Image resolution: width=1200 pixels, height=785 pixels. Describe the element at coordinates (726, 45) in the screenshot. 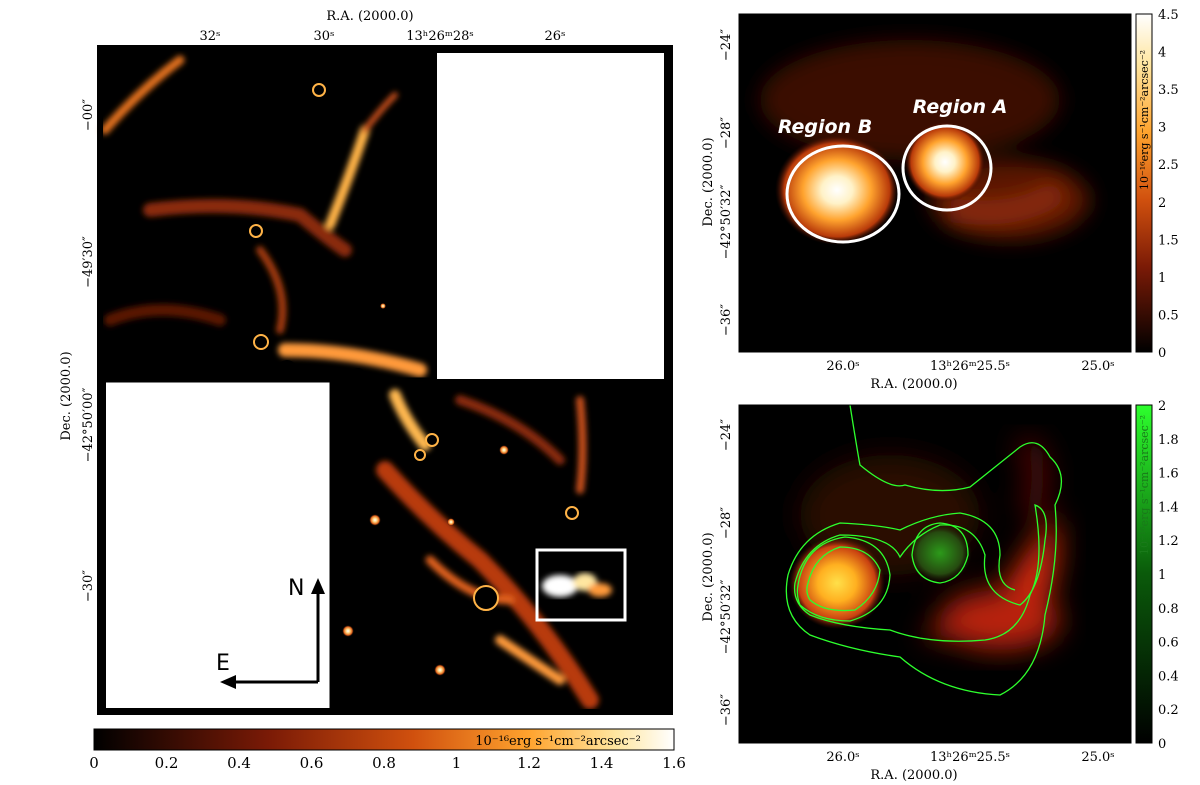

I see `top-right-dec-tick: −24″` at that location.